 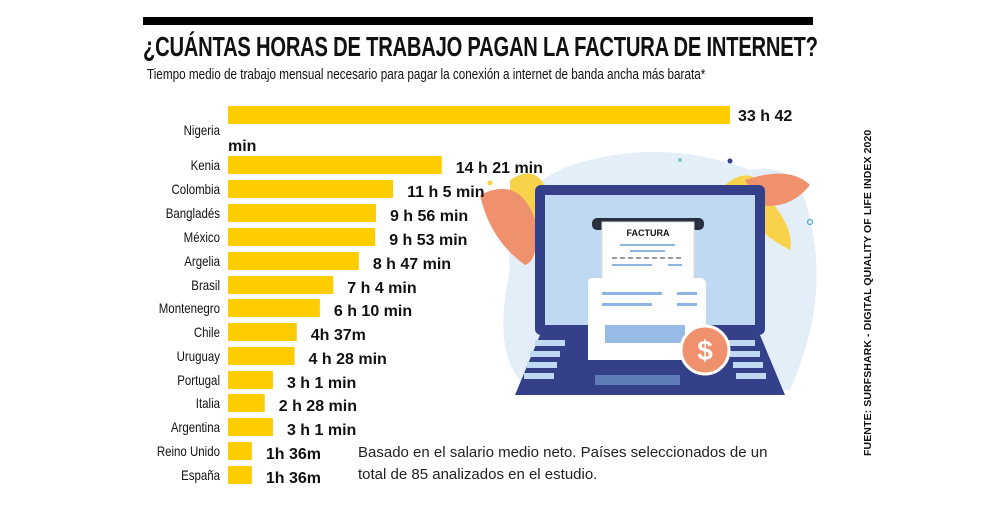 I want to click on category-label: Uruguay, so click(x=199, y=356).